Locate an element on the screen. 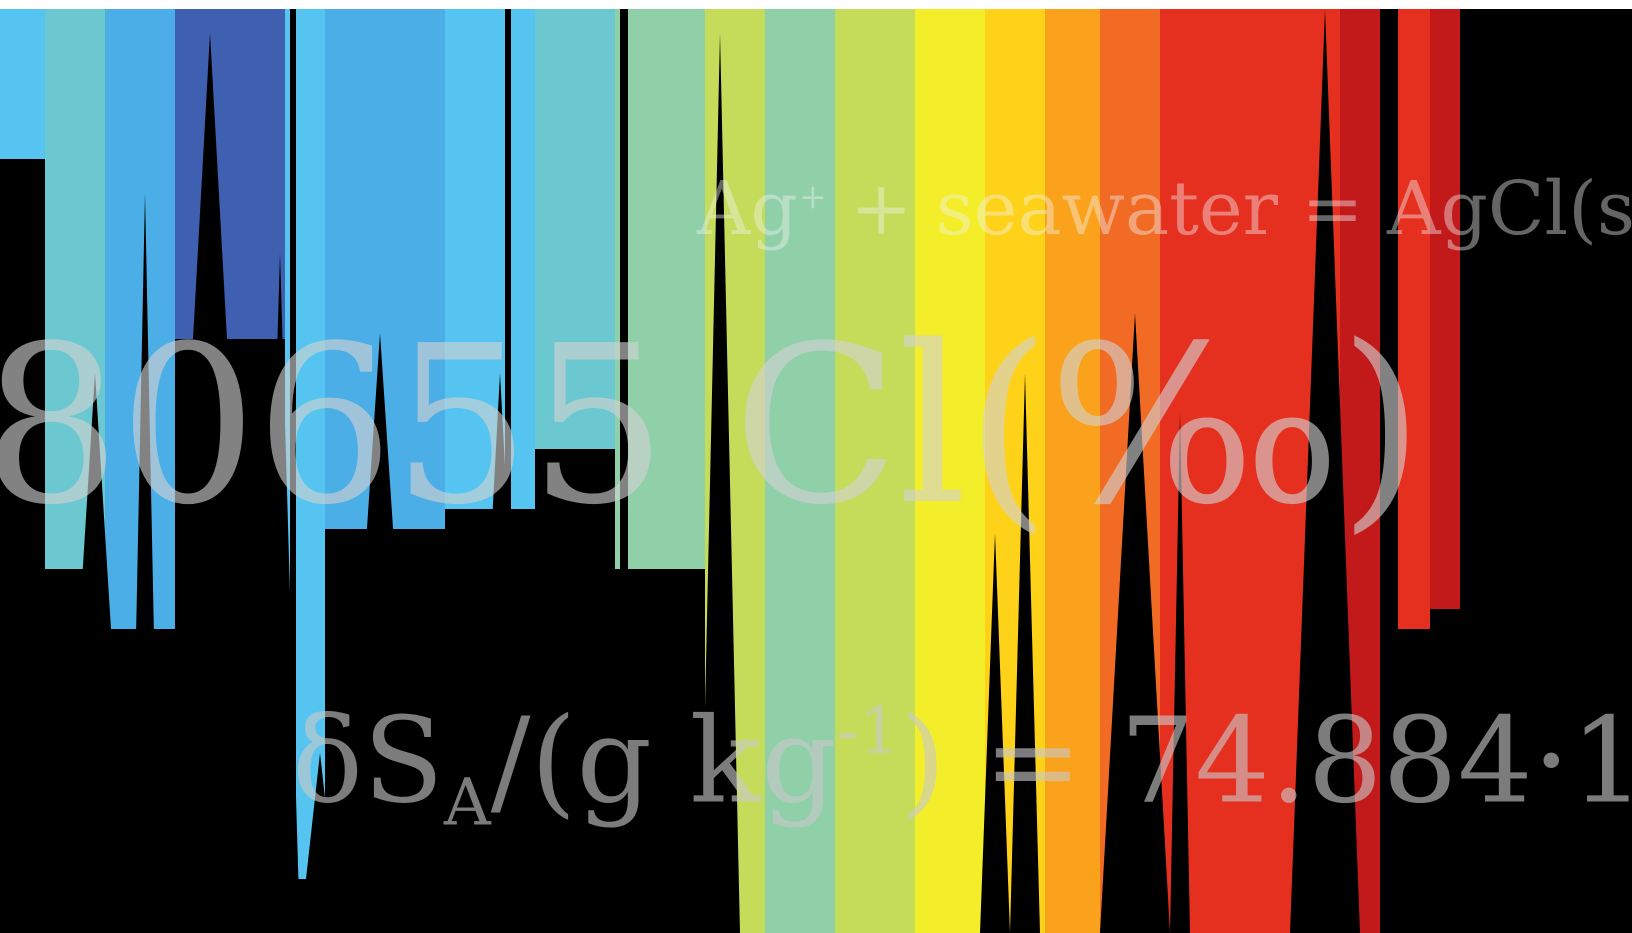  delta-symbol: δS is located at coordinates (368, 760).